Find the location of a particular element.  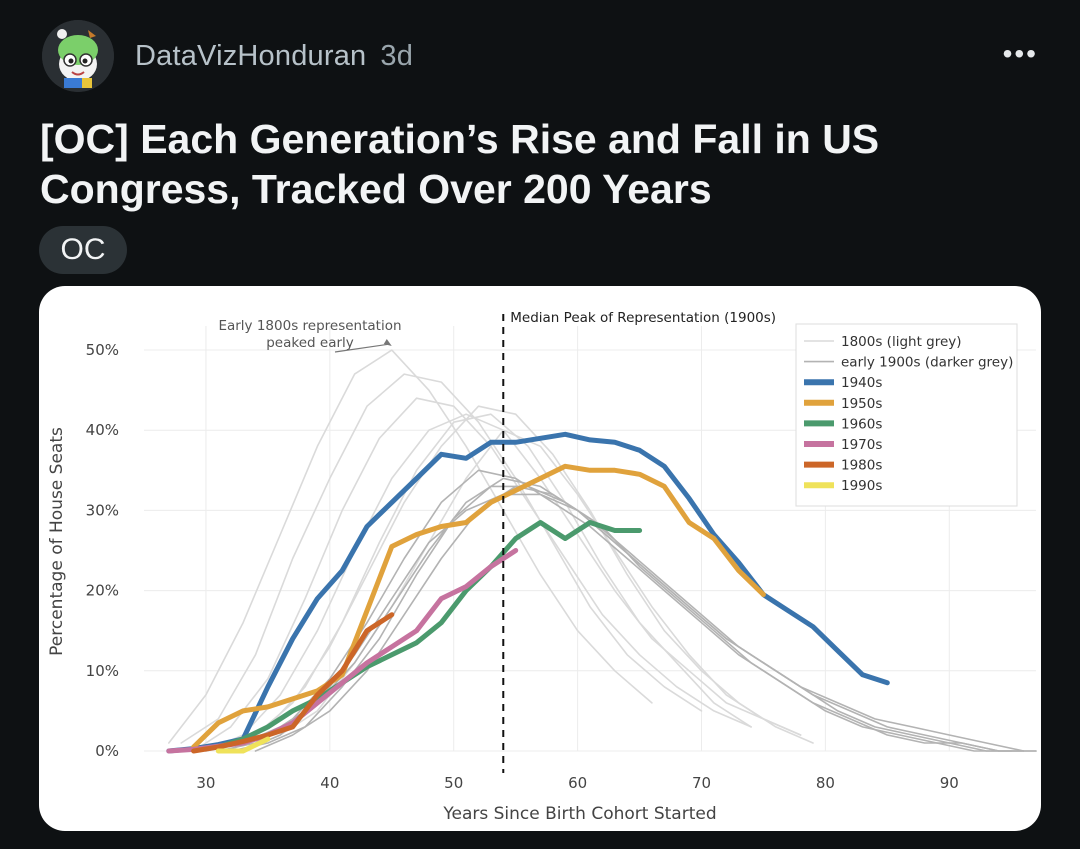

post-age: 3d is located at coordinates (397, 56).